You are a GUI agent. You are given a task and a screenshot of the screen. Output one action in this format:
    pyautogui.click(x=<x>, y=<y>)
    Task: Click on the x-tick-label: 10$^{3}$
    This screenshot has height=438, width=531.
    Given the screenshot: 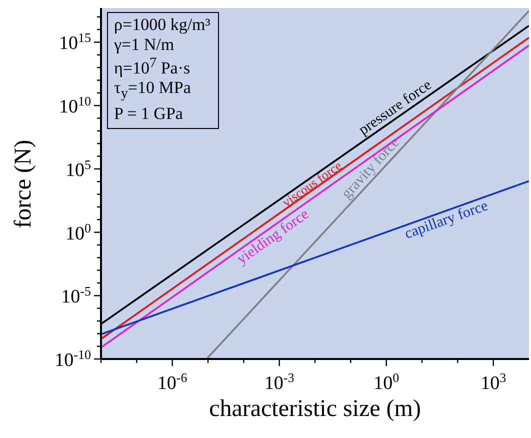 What is the action you would take?
    pyautogui.click(x=493, y=382)
    